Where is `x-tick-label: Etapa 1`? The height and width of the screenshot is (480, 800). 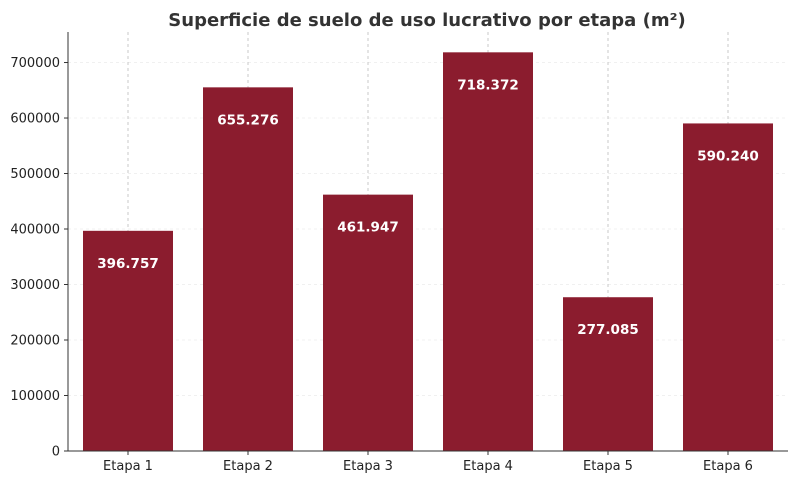
x-tick-label: Etapa 1 is located at coordinates (128, 466).